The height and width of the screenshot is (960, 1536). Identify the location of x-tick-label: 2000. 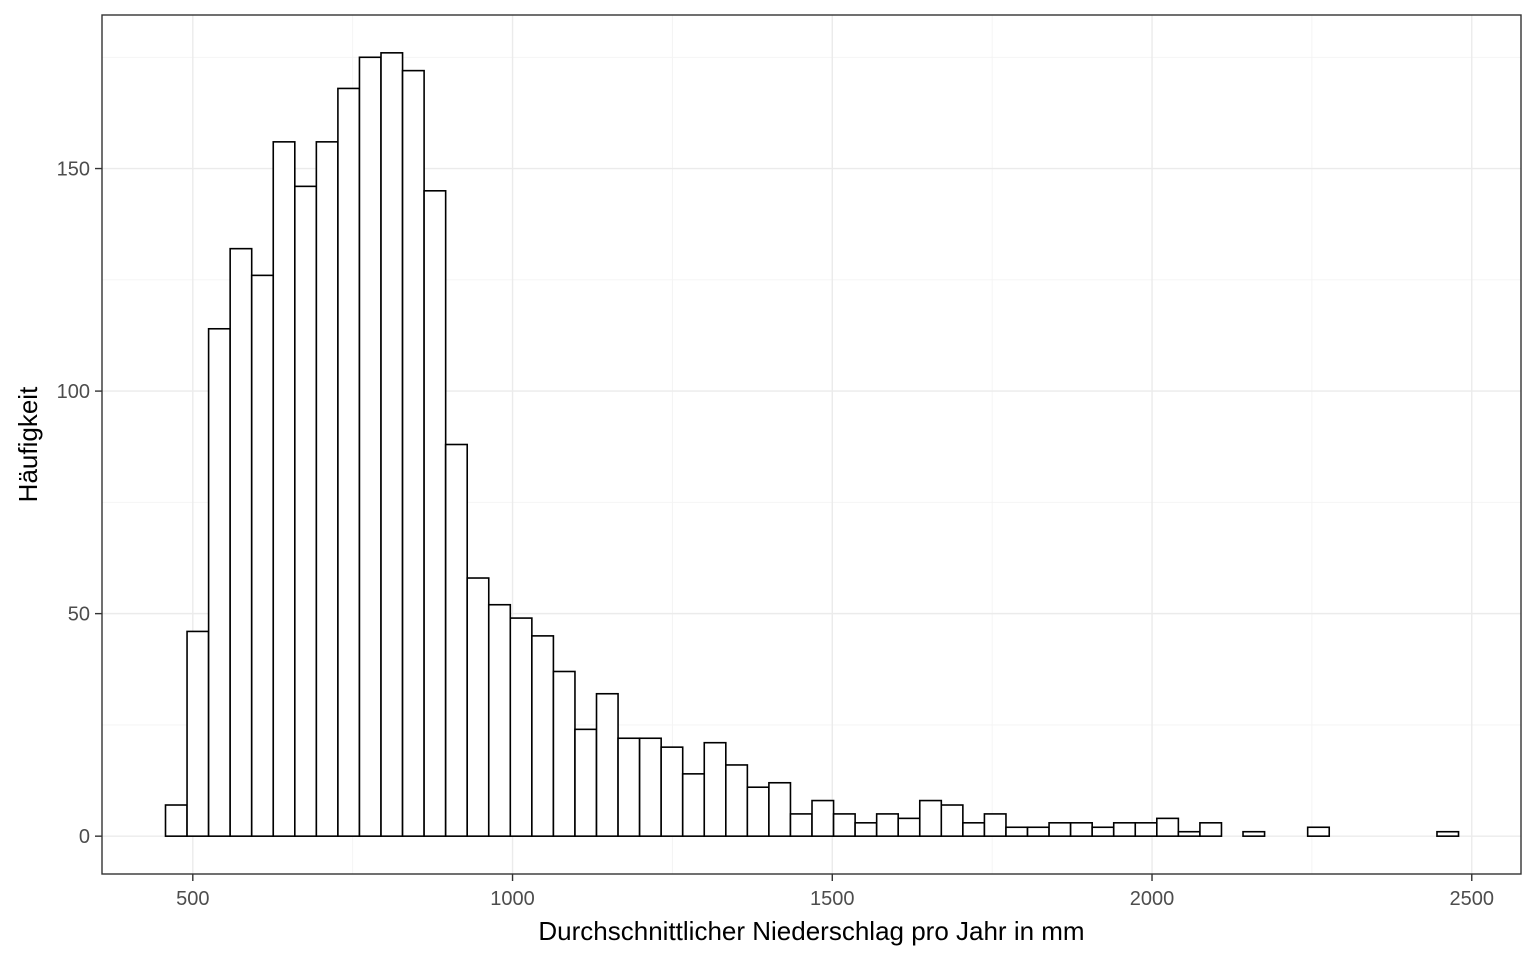
(1152, 899).